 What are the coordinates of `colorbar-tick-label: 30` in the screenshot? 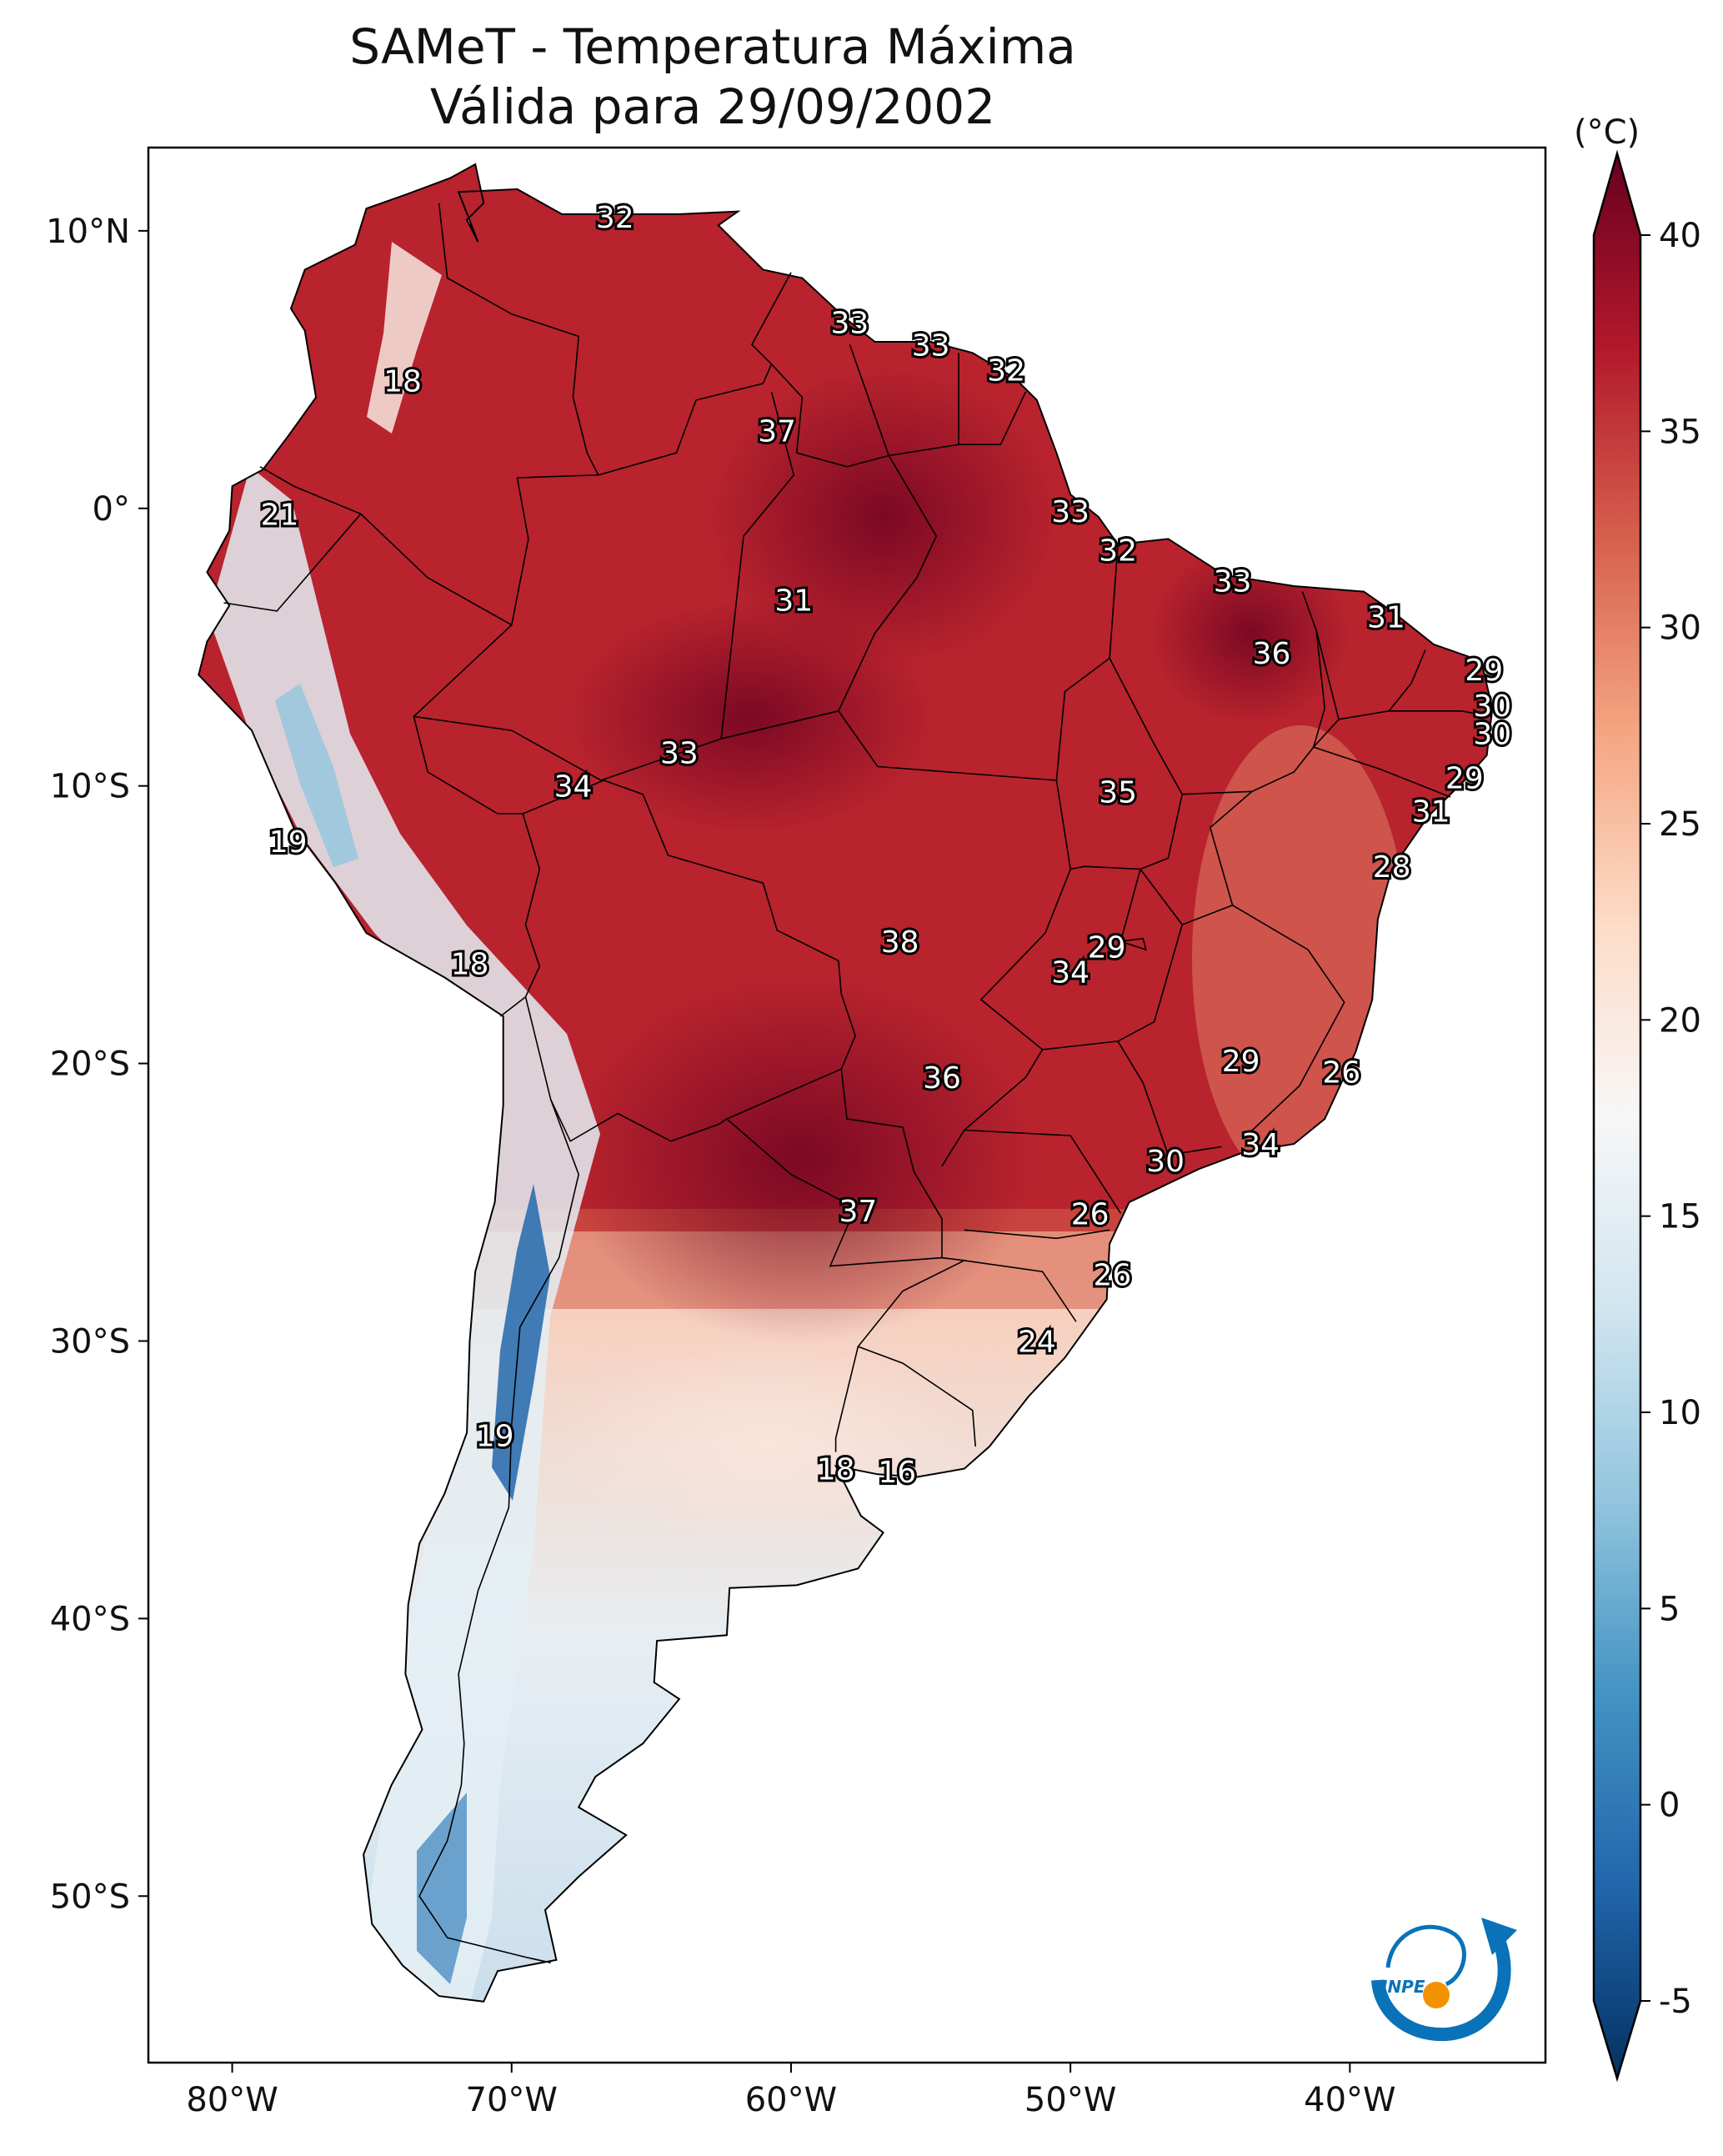 It's located at (1680, 628).